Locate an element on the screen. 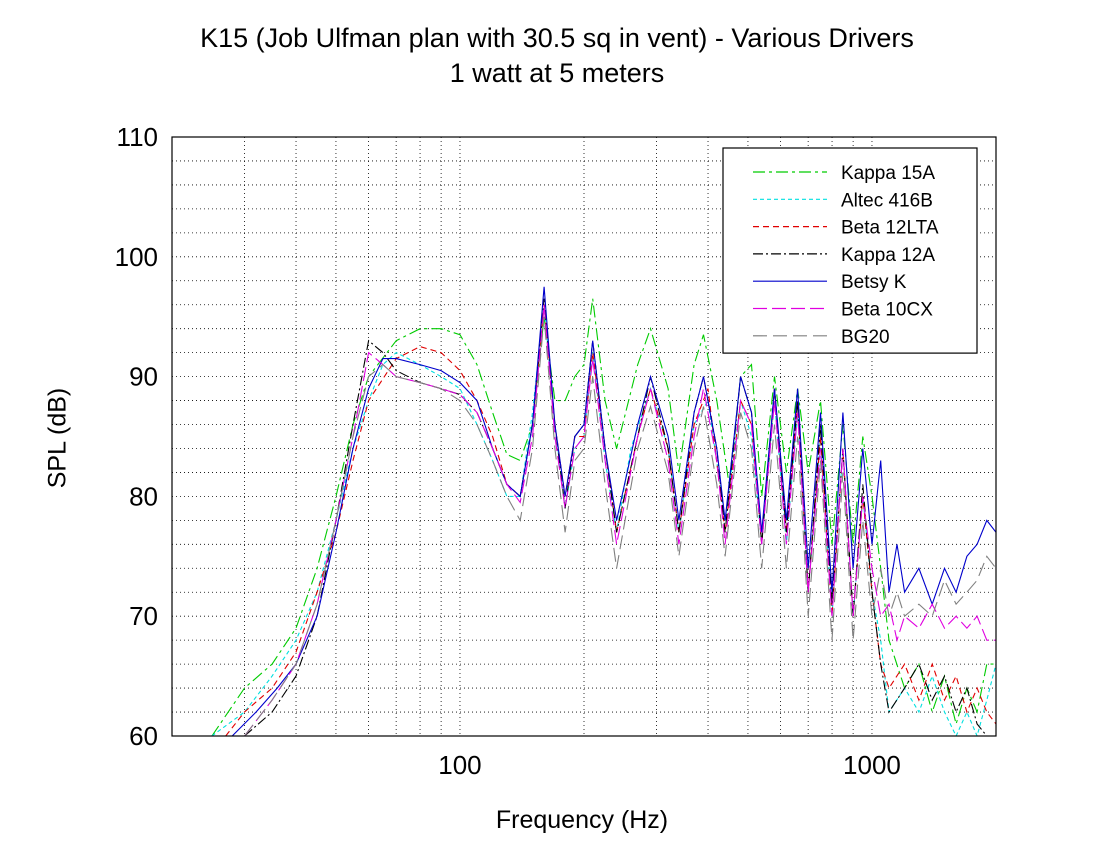 The image size is (1114, 849). legend-label: Kappa 15A is located at coordinates (888, 173).